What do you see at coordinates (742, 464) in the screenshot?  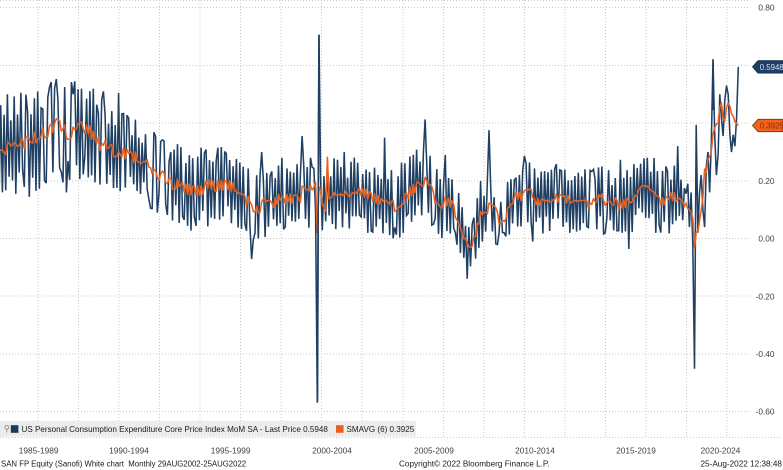 I see `svg-text: 25-Aug-2022 12:38:48` at bounding box center [742, 464].